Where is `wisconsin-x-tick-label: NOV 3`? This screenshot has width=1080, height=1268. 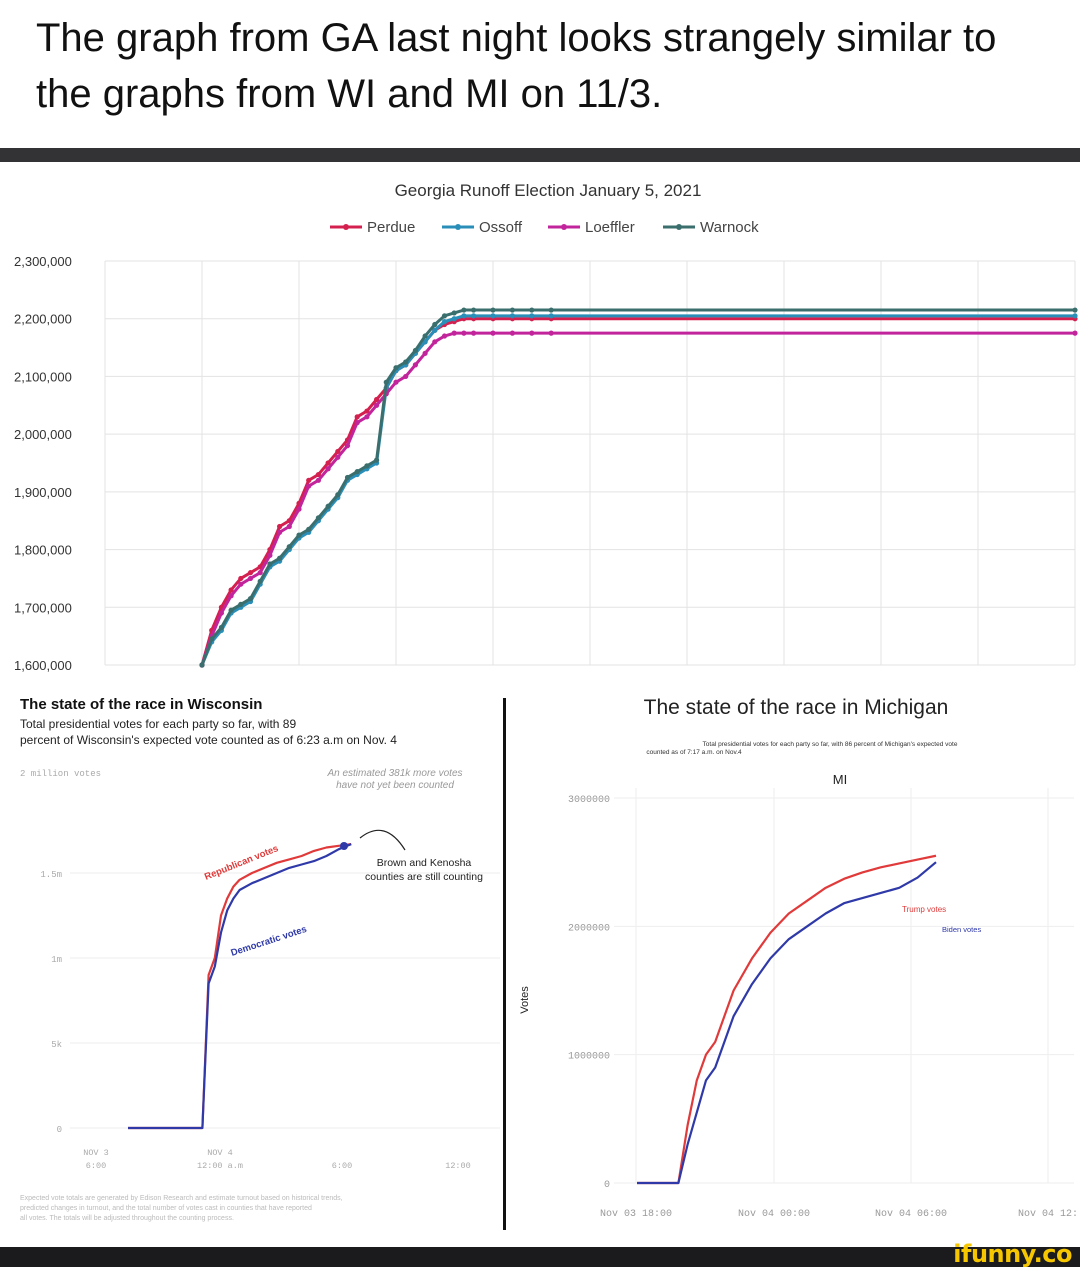
wisconsin-x-tick-label: NOV 3 is located at coordinates (96, 1153).